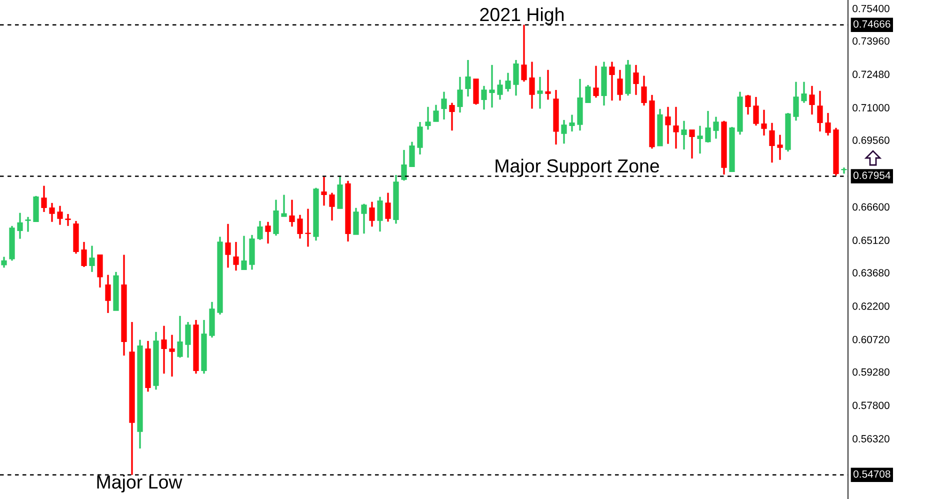 Image resolution: width=949 pixels, height=499 pixels. Describe the element at coordinates (871, 8) in the screenshot. I see `y-tick-label: 0.75400` at that location.